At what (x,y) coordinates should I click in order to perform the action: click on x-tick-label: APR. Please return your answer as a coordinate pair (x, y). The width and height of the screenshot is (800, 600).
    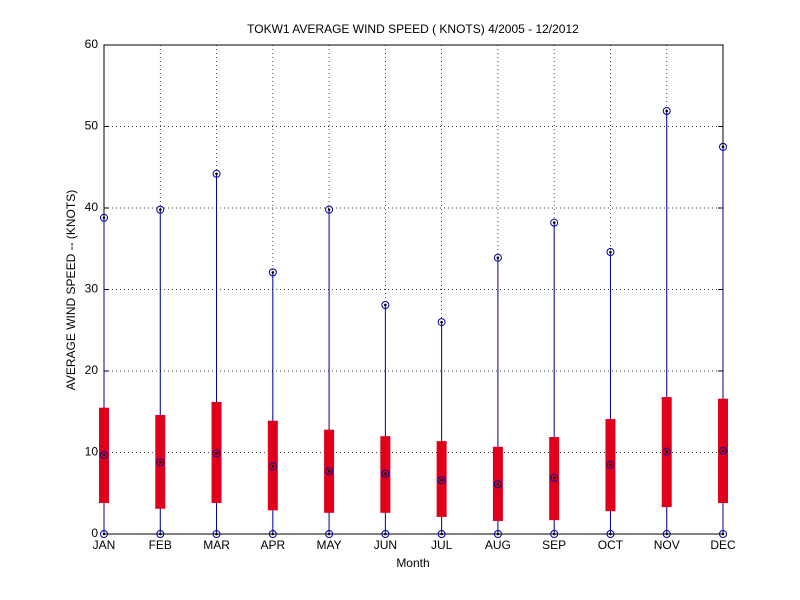
    Looking at the image, I should click on (272, 545).